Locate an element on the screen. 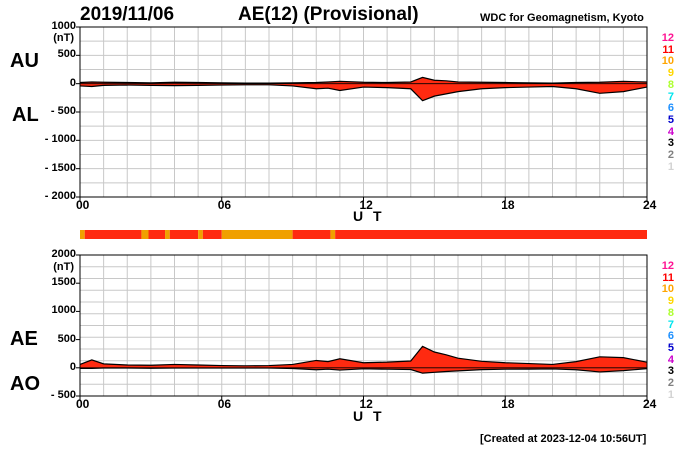 Image resolution: width=700 pixels, height=450 pixels. y-tick-label: 1500 is located at coordinates (63, 282).